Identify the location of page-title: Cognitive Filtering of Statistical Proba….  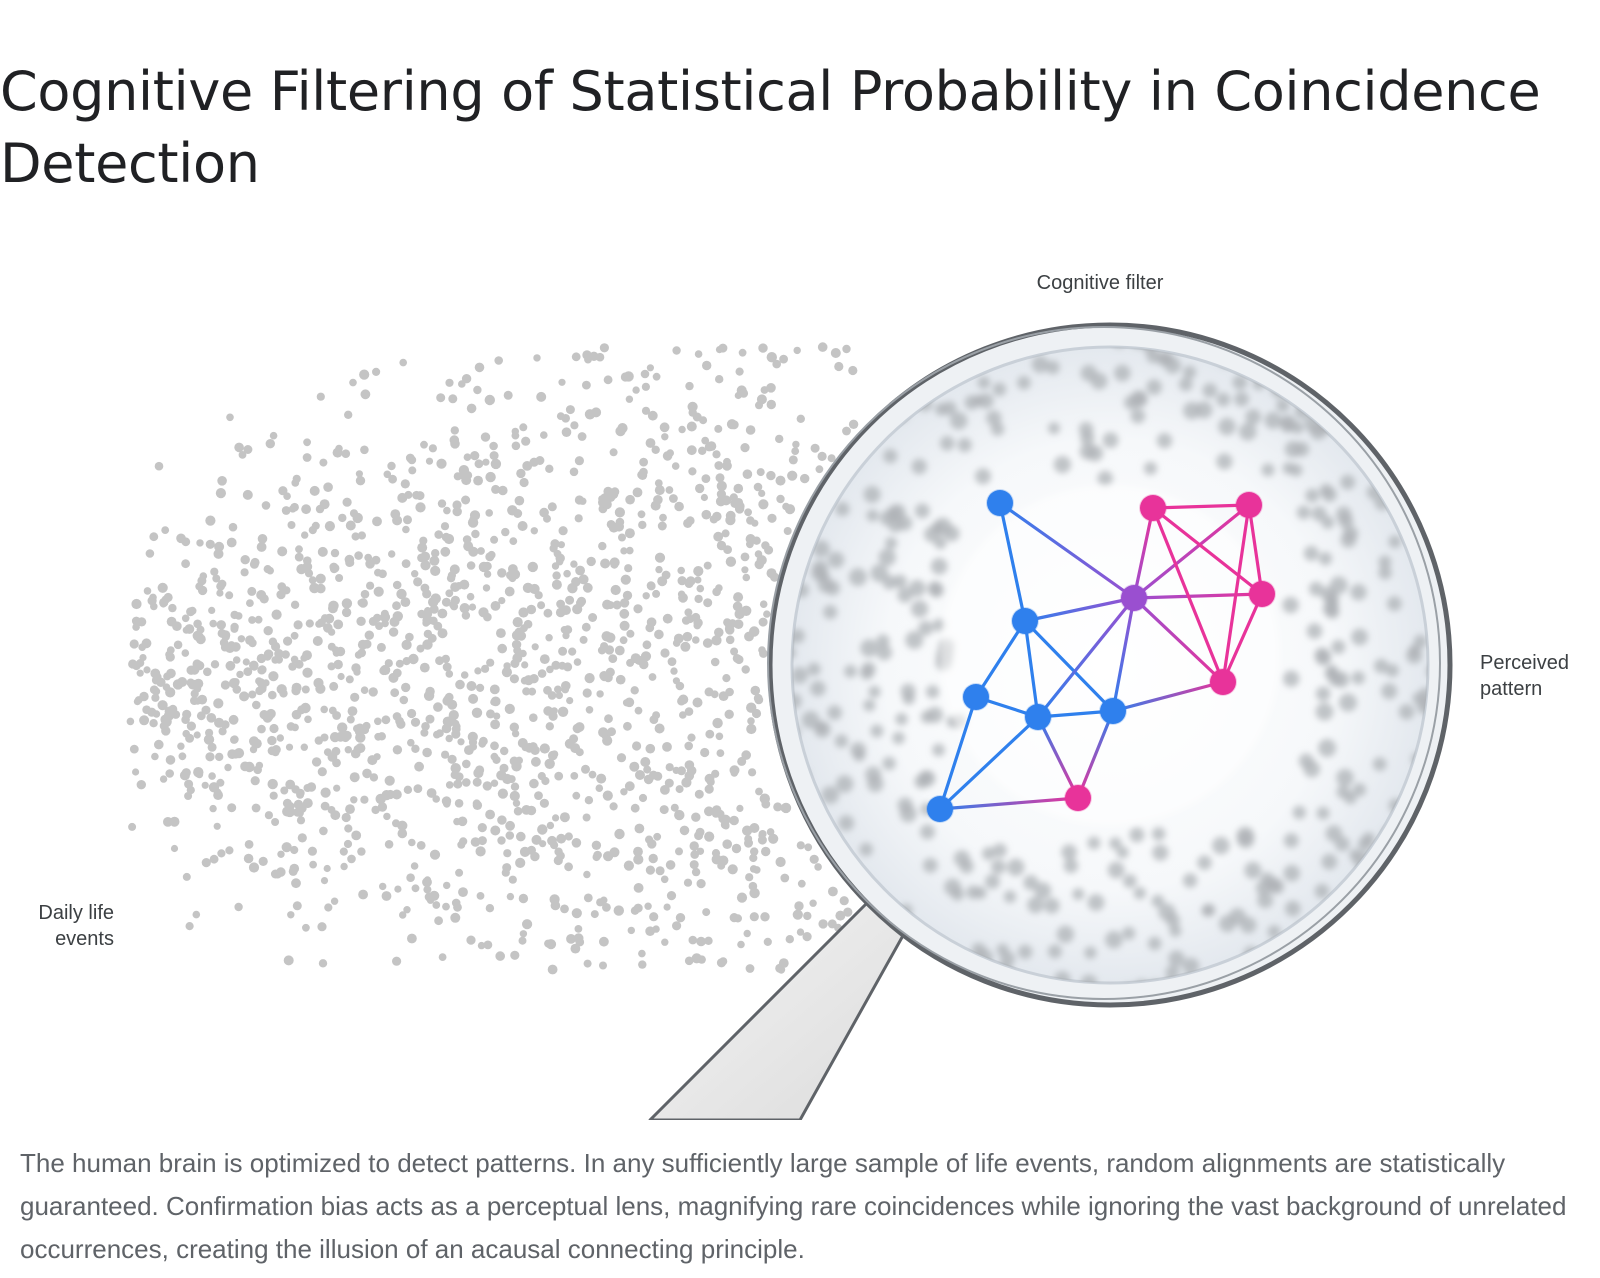
(770, 127).